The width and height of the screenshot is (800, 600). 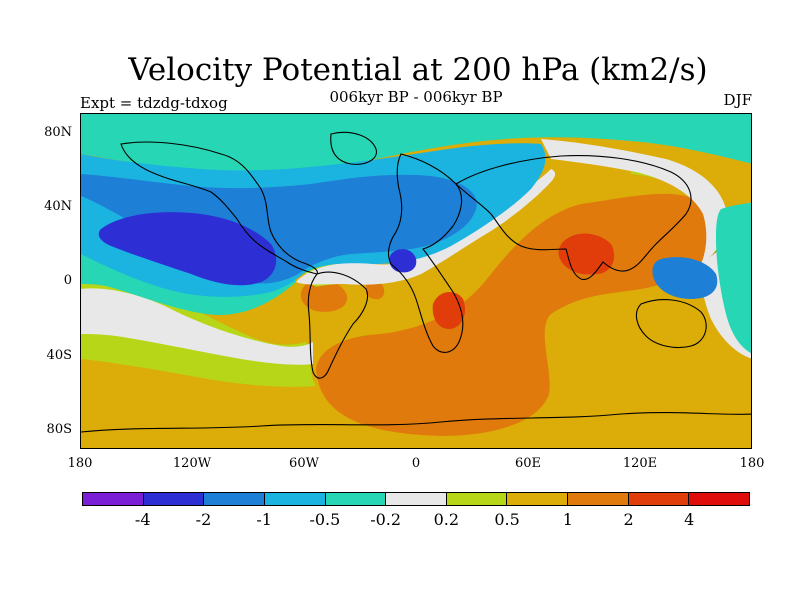 What do you see at coordinates (142, 519) in the screenshot?
I see `colorbar-label-0: -4` at bounding box center [142, 519].